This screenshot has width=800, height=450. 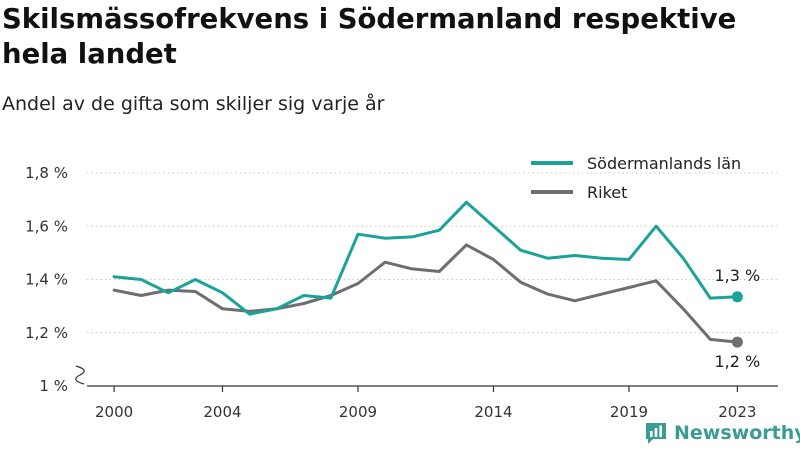 What do you see at coordinates (46, 280) in the screenshot?
I see `y-tick-label: 1,4 %` at bounding box center [46, 280].